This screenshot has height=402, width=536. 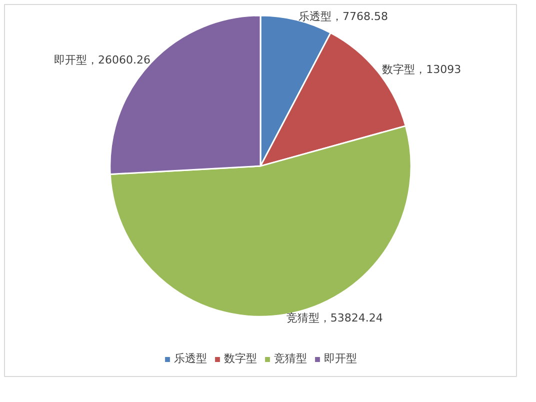 What do you see at coordinates (303, 318) in the screenshot?
I see `slice-label: 竞猜型` at bounding box center [303, 318].